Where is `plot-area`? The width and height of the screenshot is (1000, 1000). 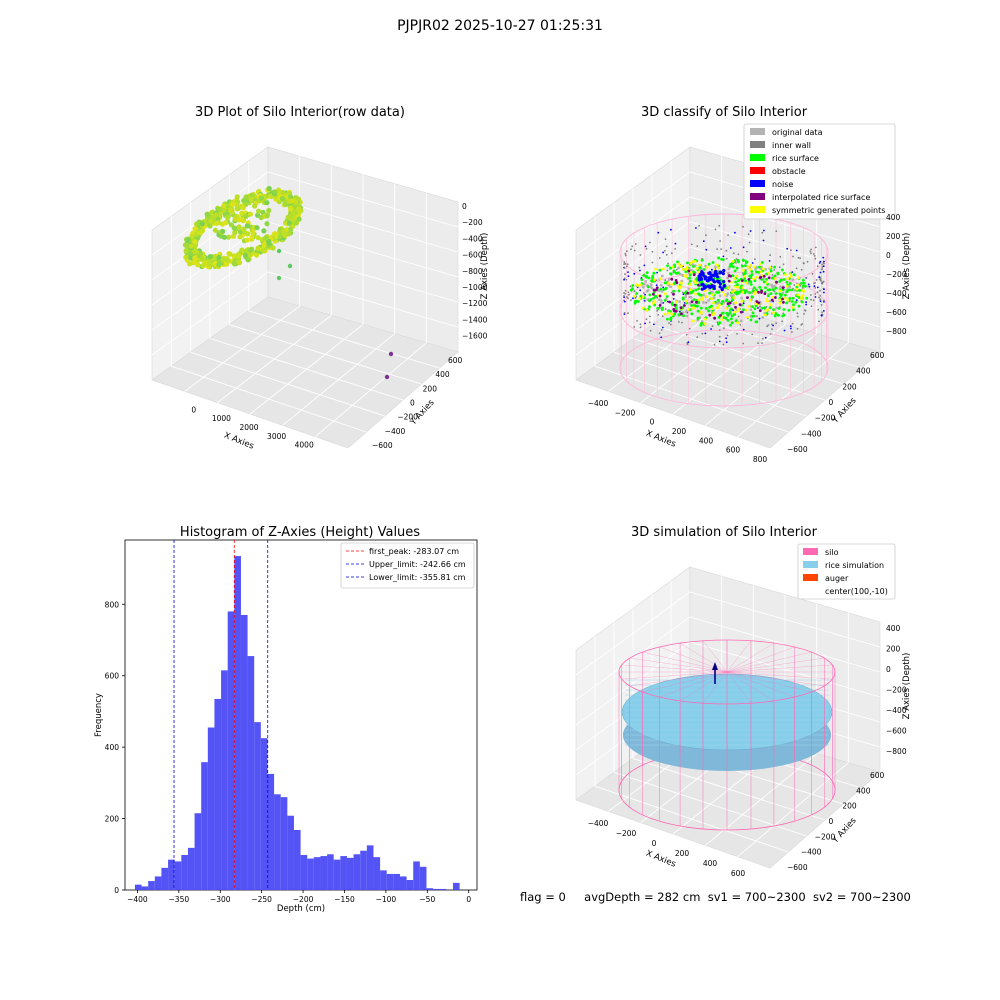 plot-area is located at coordinates (301, 715).